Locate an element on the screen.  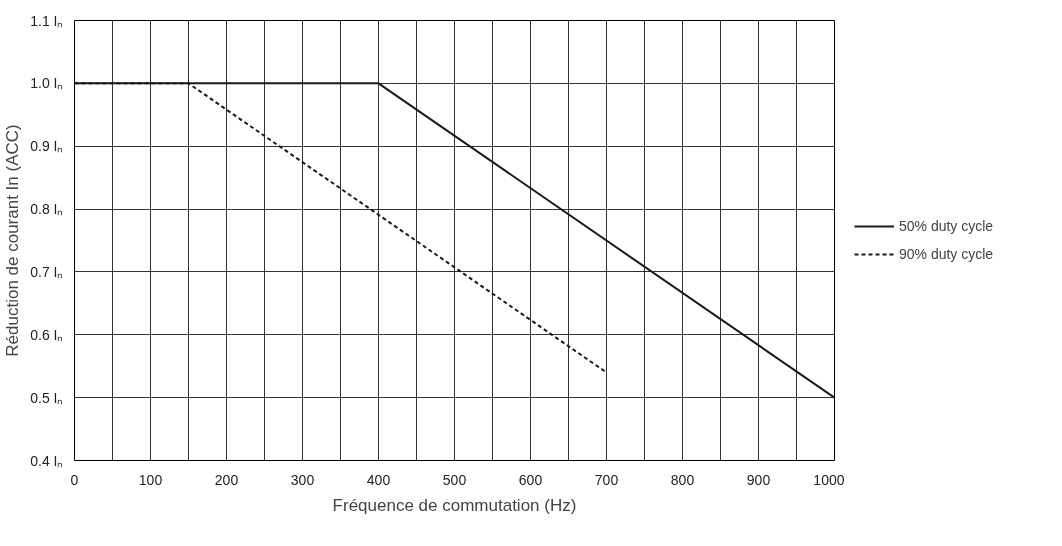
x-tick-label: 100 is located at coordinates (150, 479).